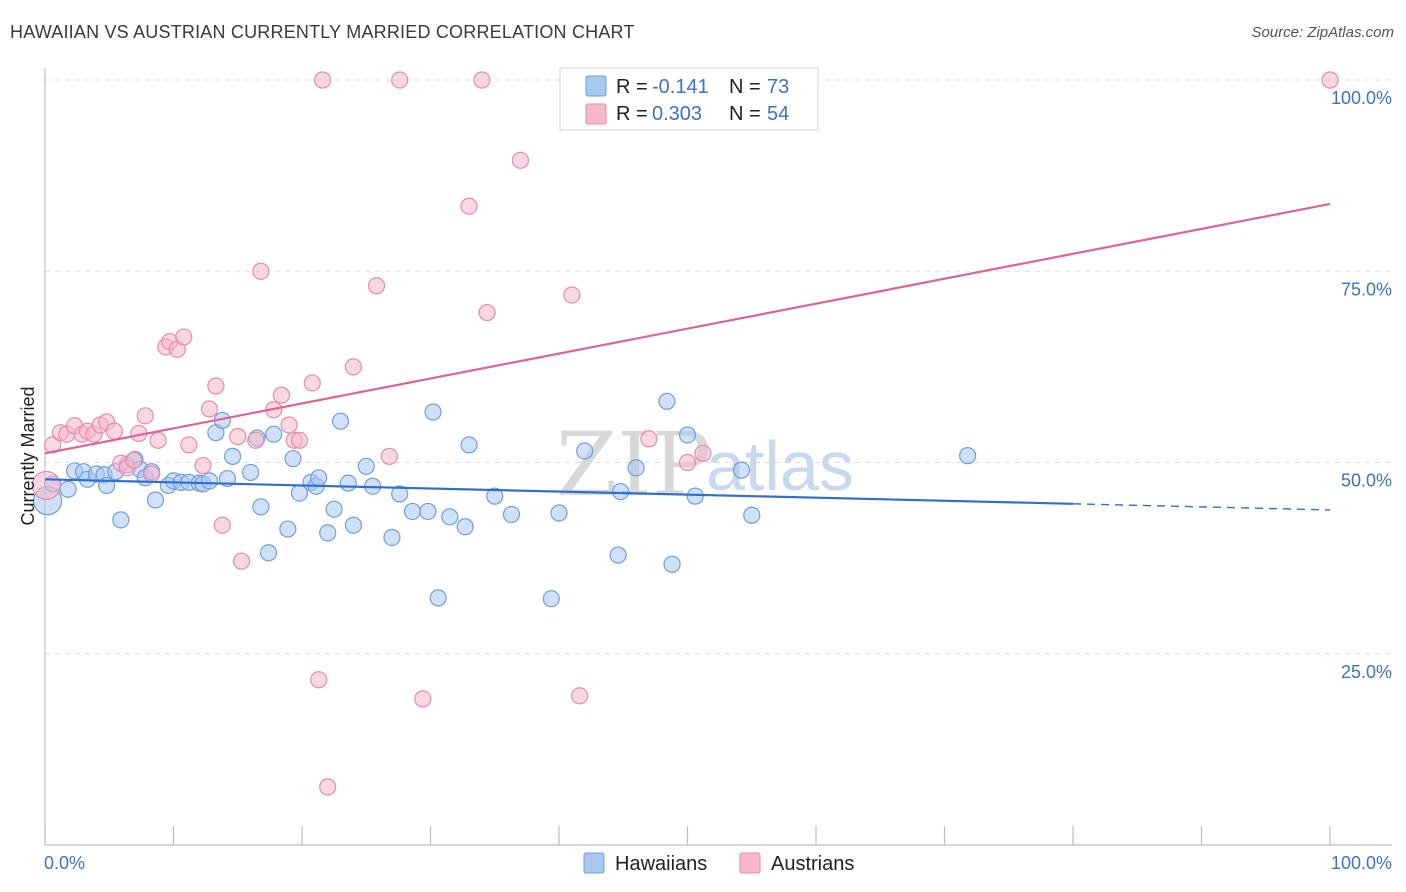 The image size is (1406, 892). What do you see at coordinates (1366, 672) in the screenshot?
I see `y-tick-label-0: 25.0%` at bounding box center [1366, 672].